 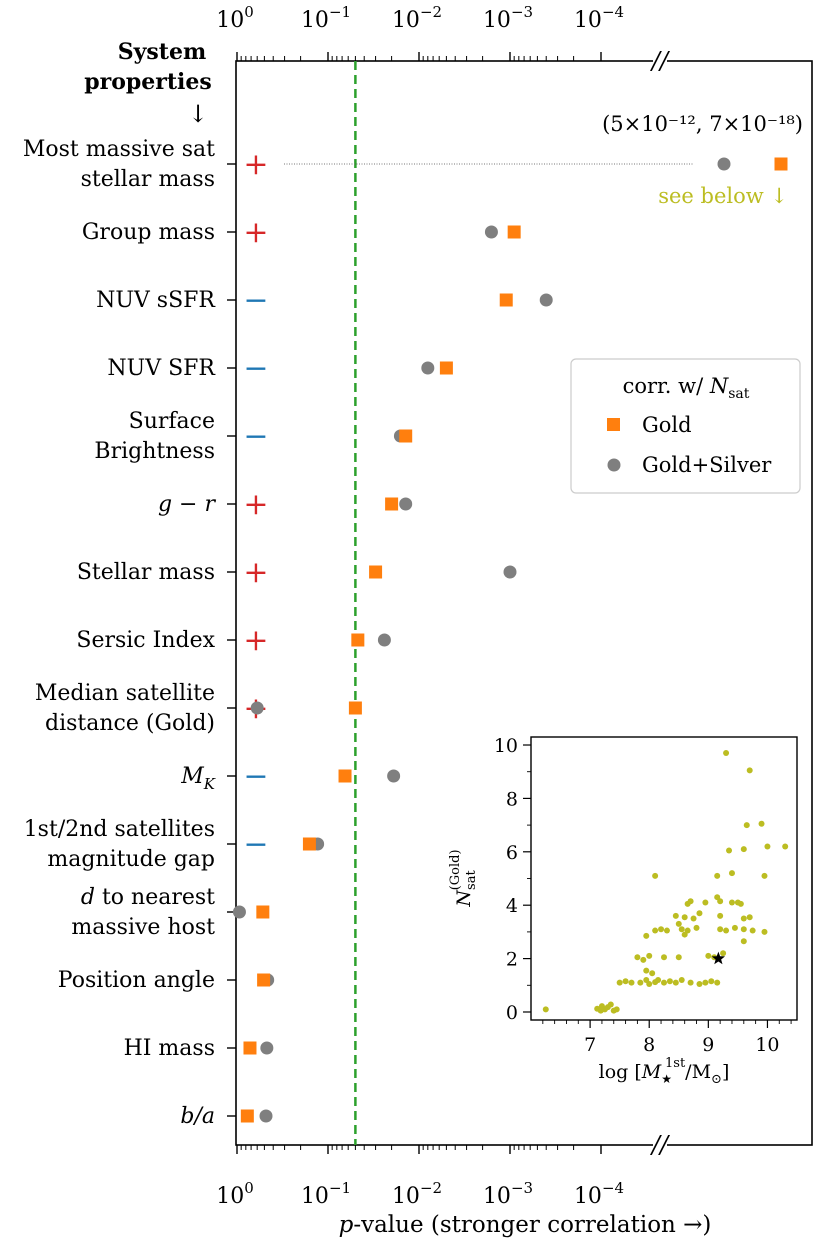 I want to click on top-tick-label-2: 10⁻², so click(x=417, y=18).